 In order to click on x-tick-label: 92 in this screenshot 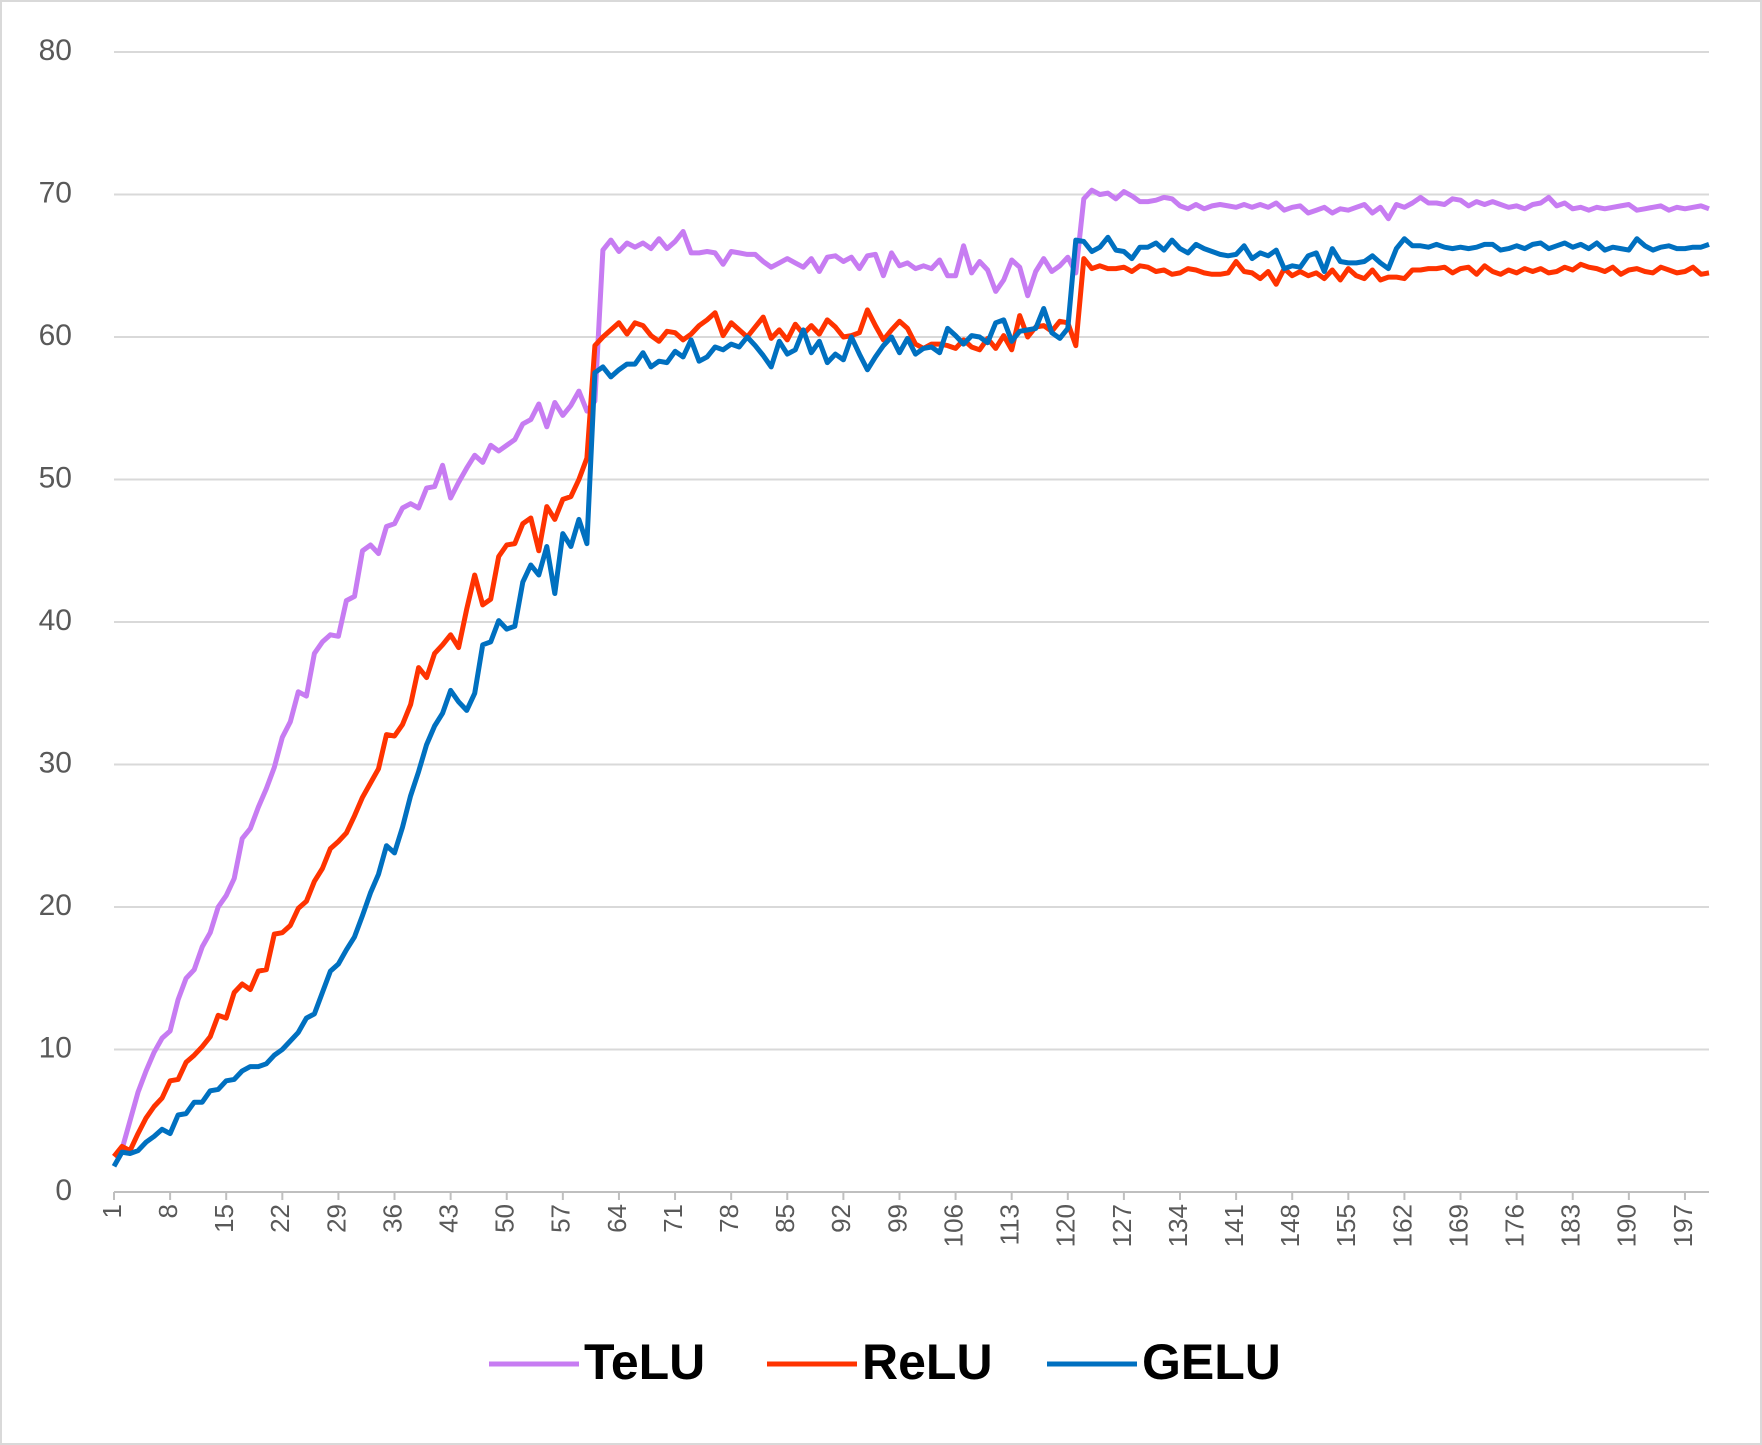, I will do `click(841, 1218)`.